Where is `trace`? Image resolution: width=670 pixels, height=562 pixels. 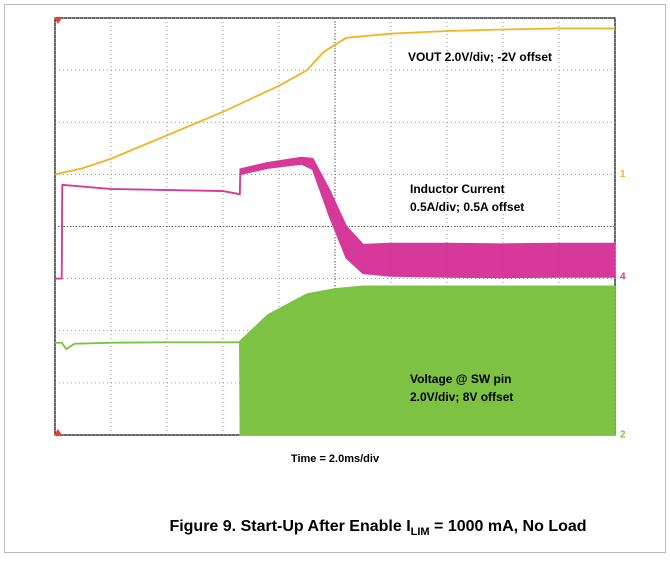
trace is located at coordinates (335, 318).